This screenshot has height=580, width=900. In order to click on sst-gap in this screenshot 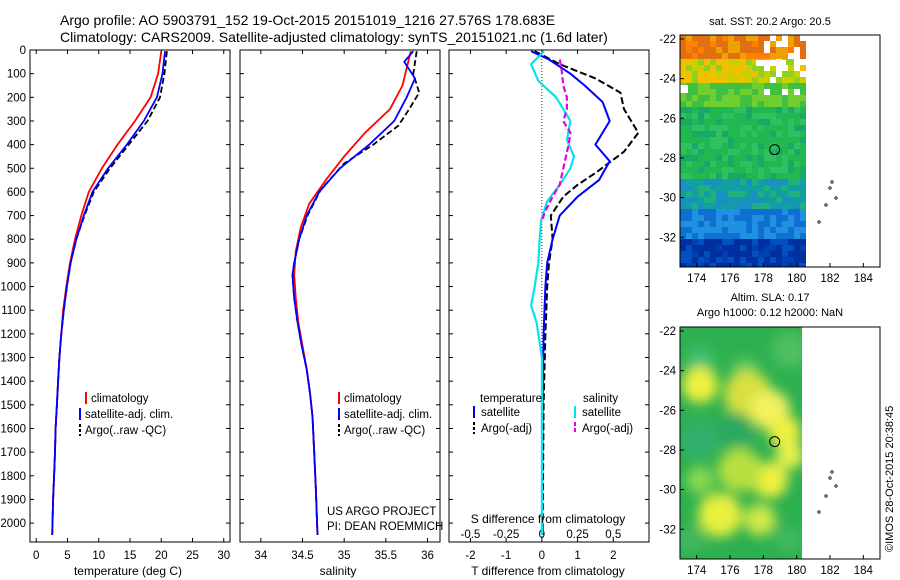, I will do `click(684, 89)`.